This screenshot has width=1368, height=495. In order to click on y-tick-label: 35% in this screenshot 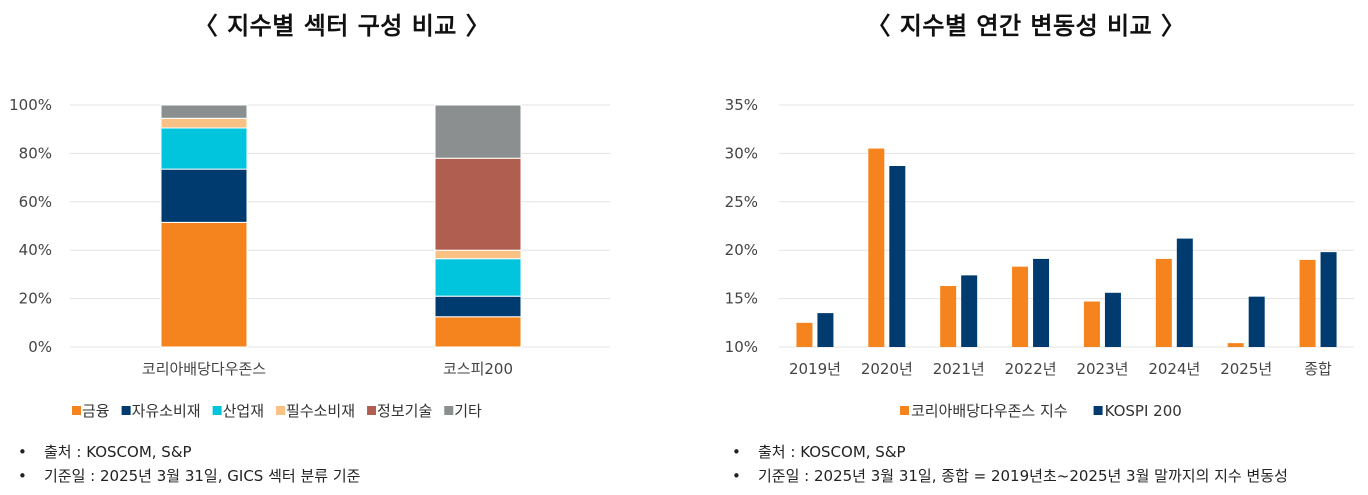, I will do `click(741, 105)`.